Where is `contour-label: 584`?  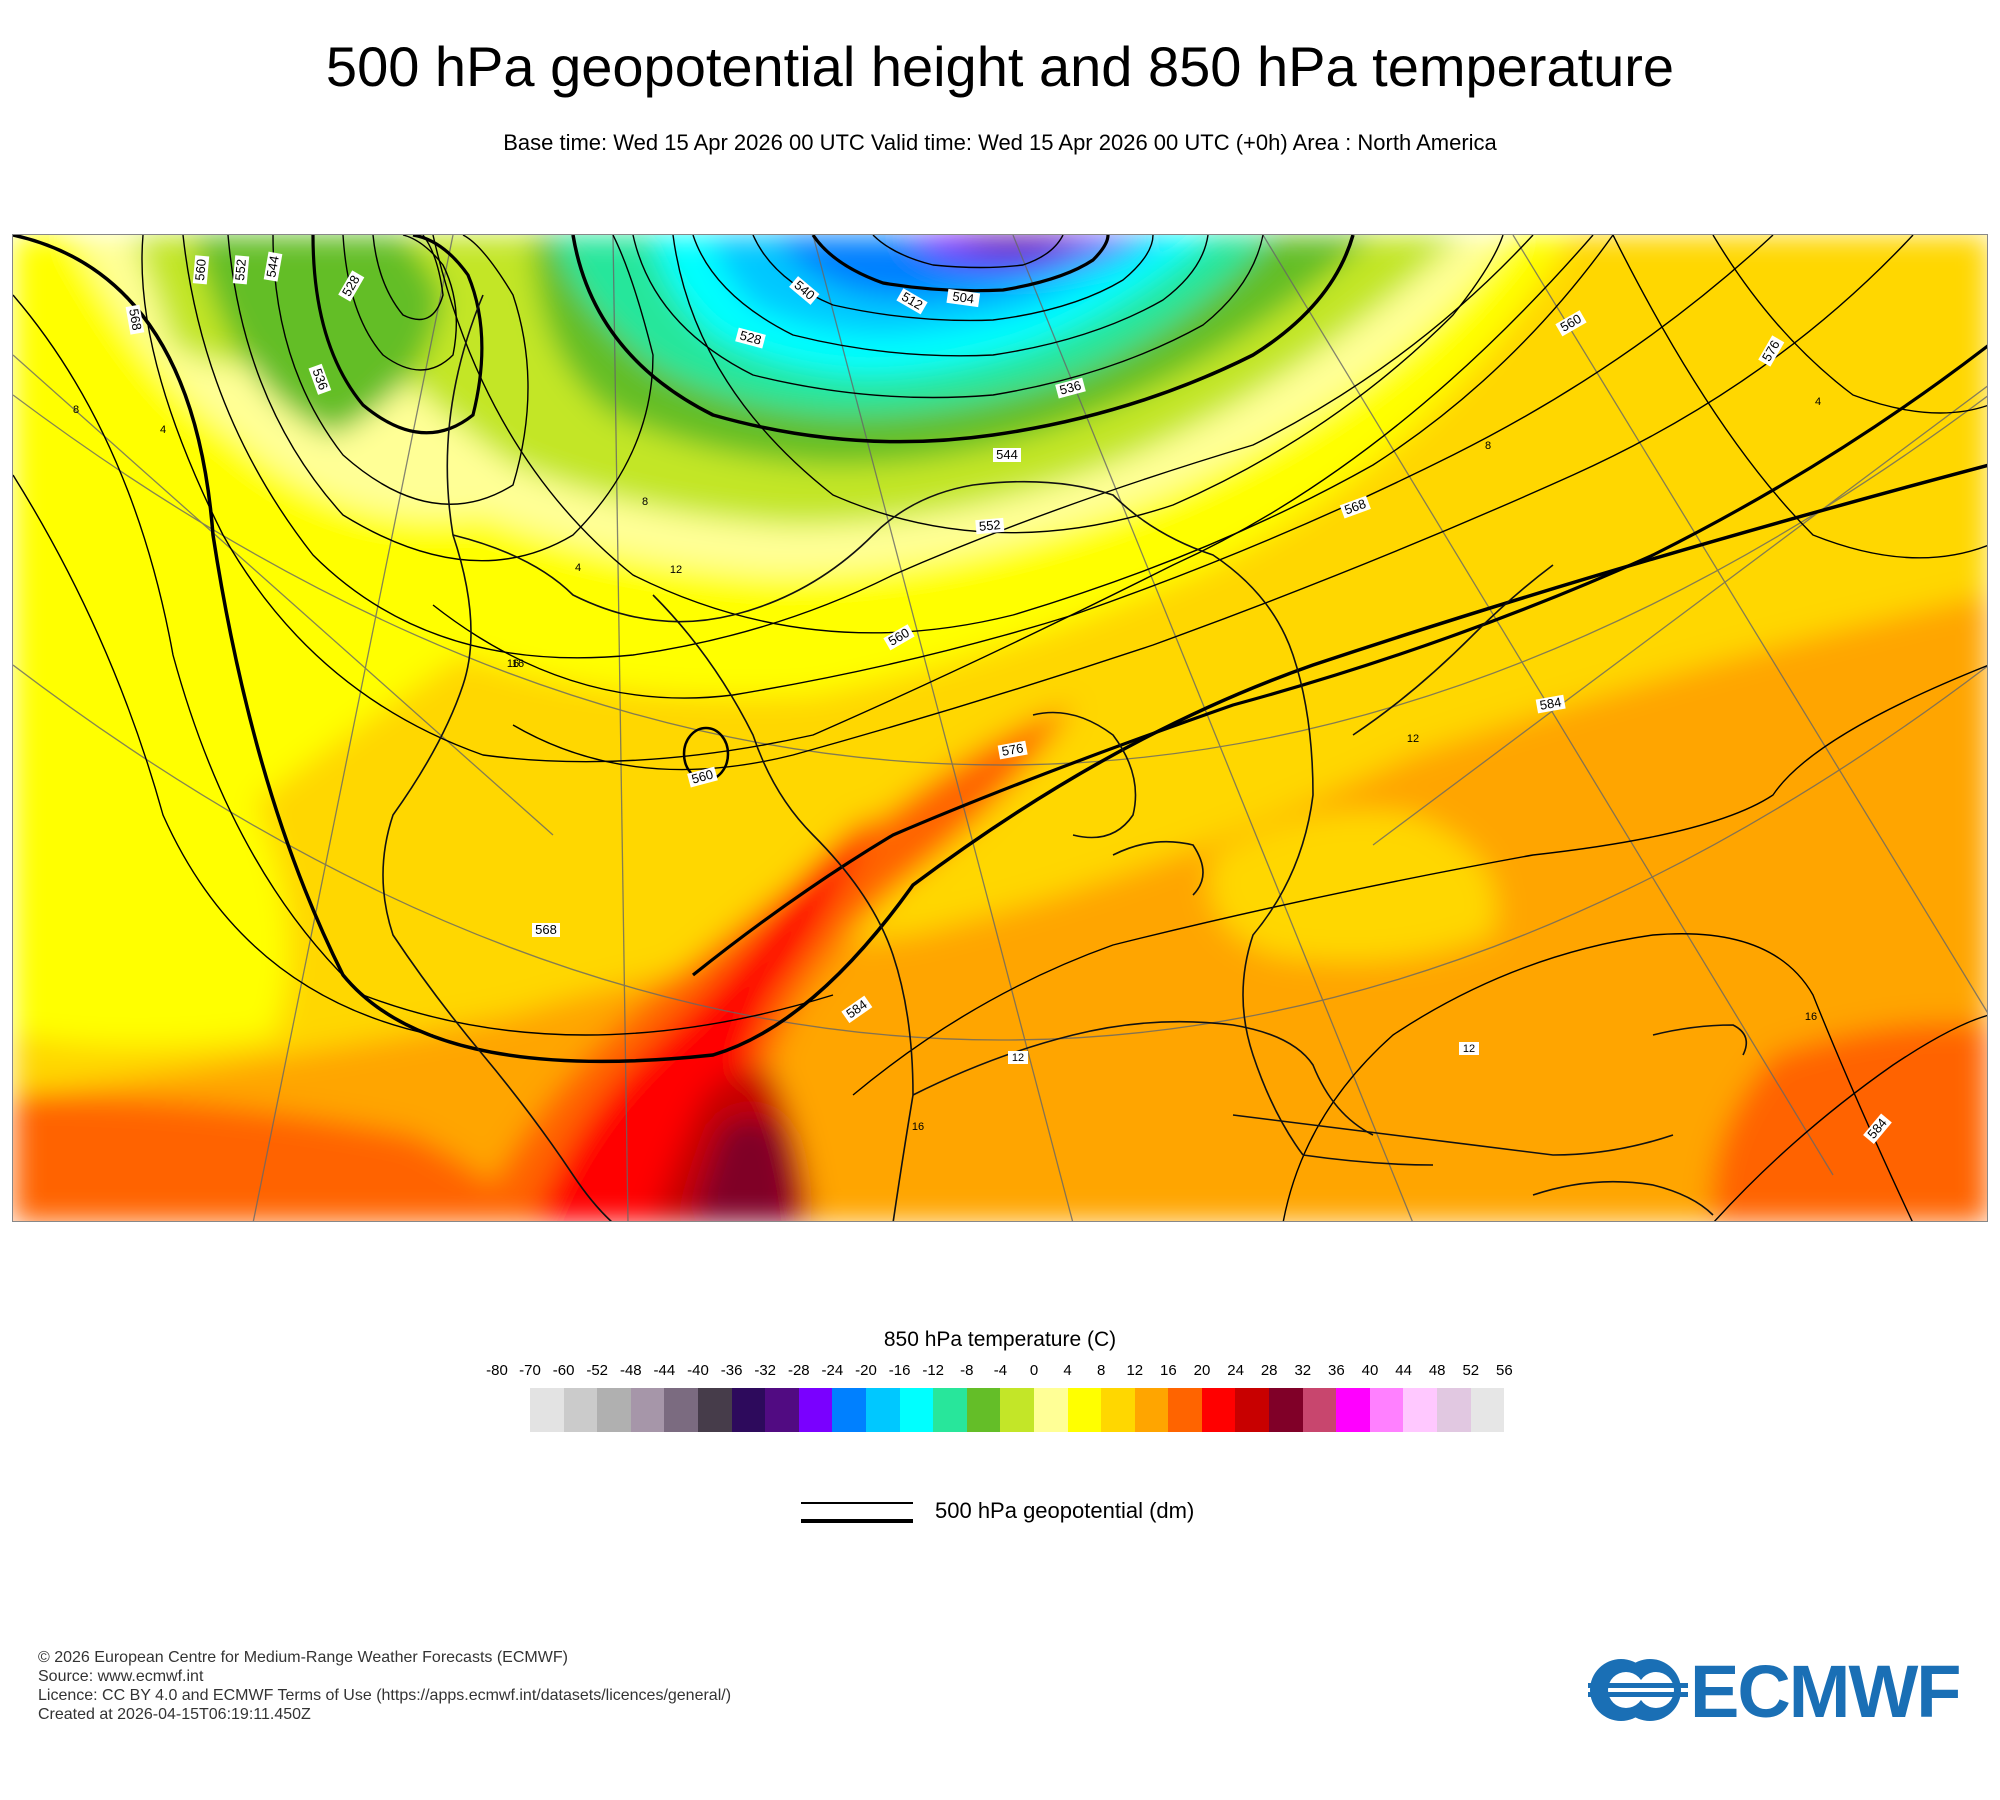
contour-label: 584 is located at coordinates (1550, 704).